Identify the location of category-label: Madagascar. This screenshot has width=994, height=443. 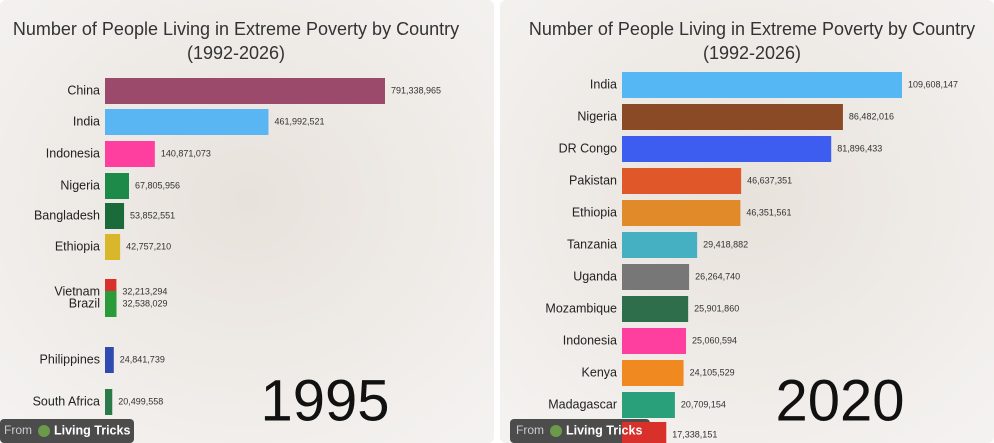
(582, 404).